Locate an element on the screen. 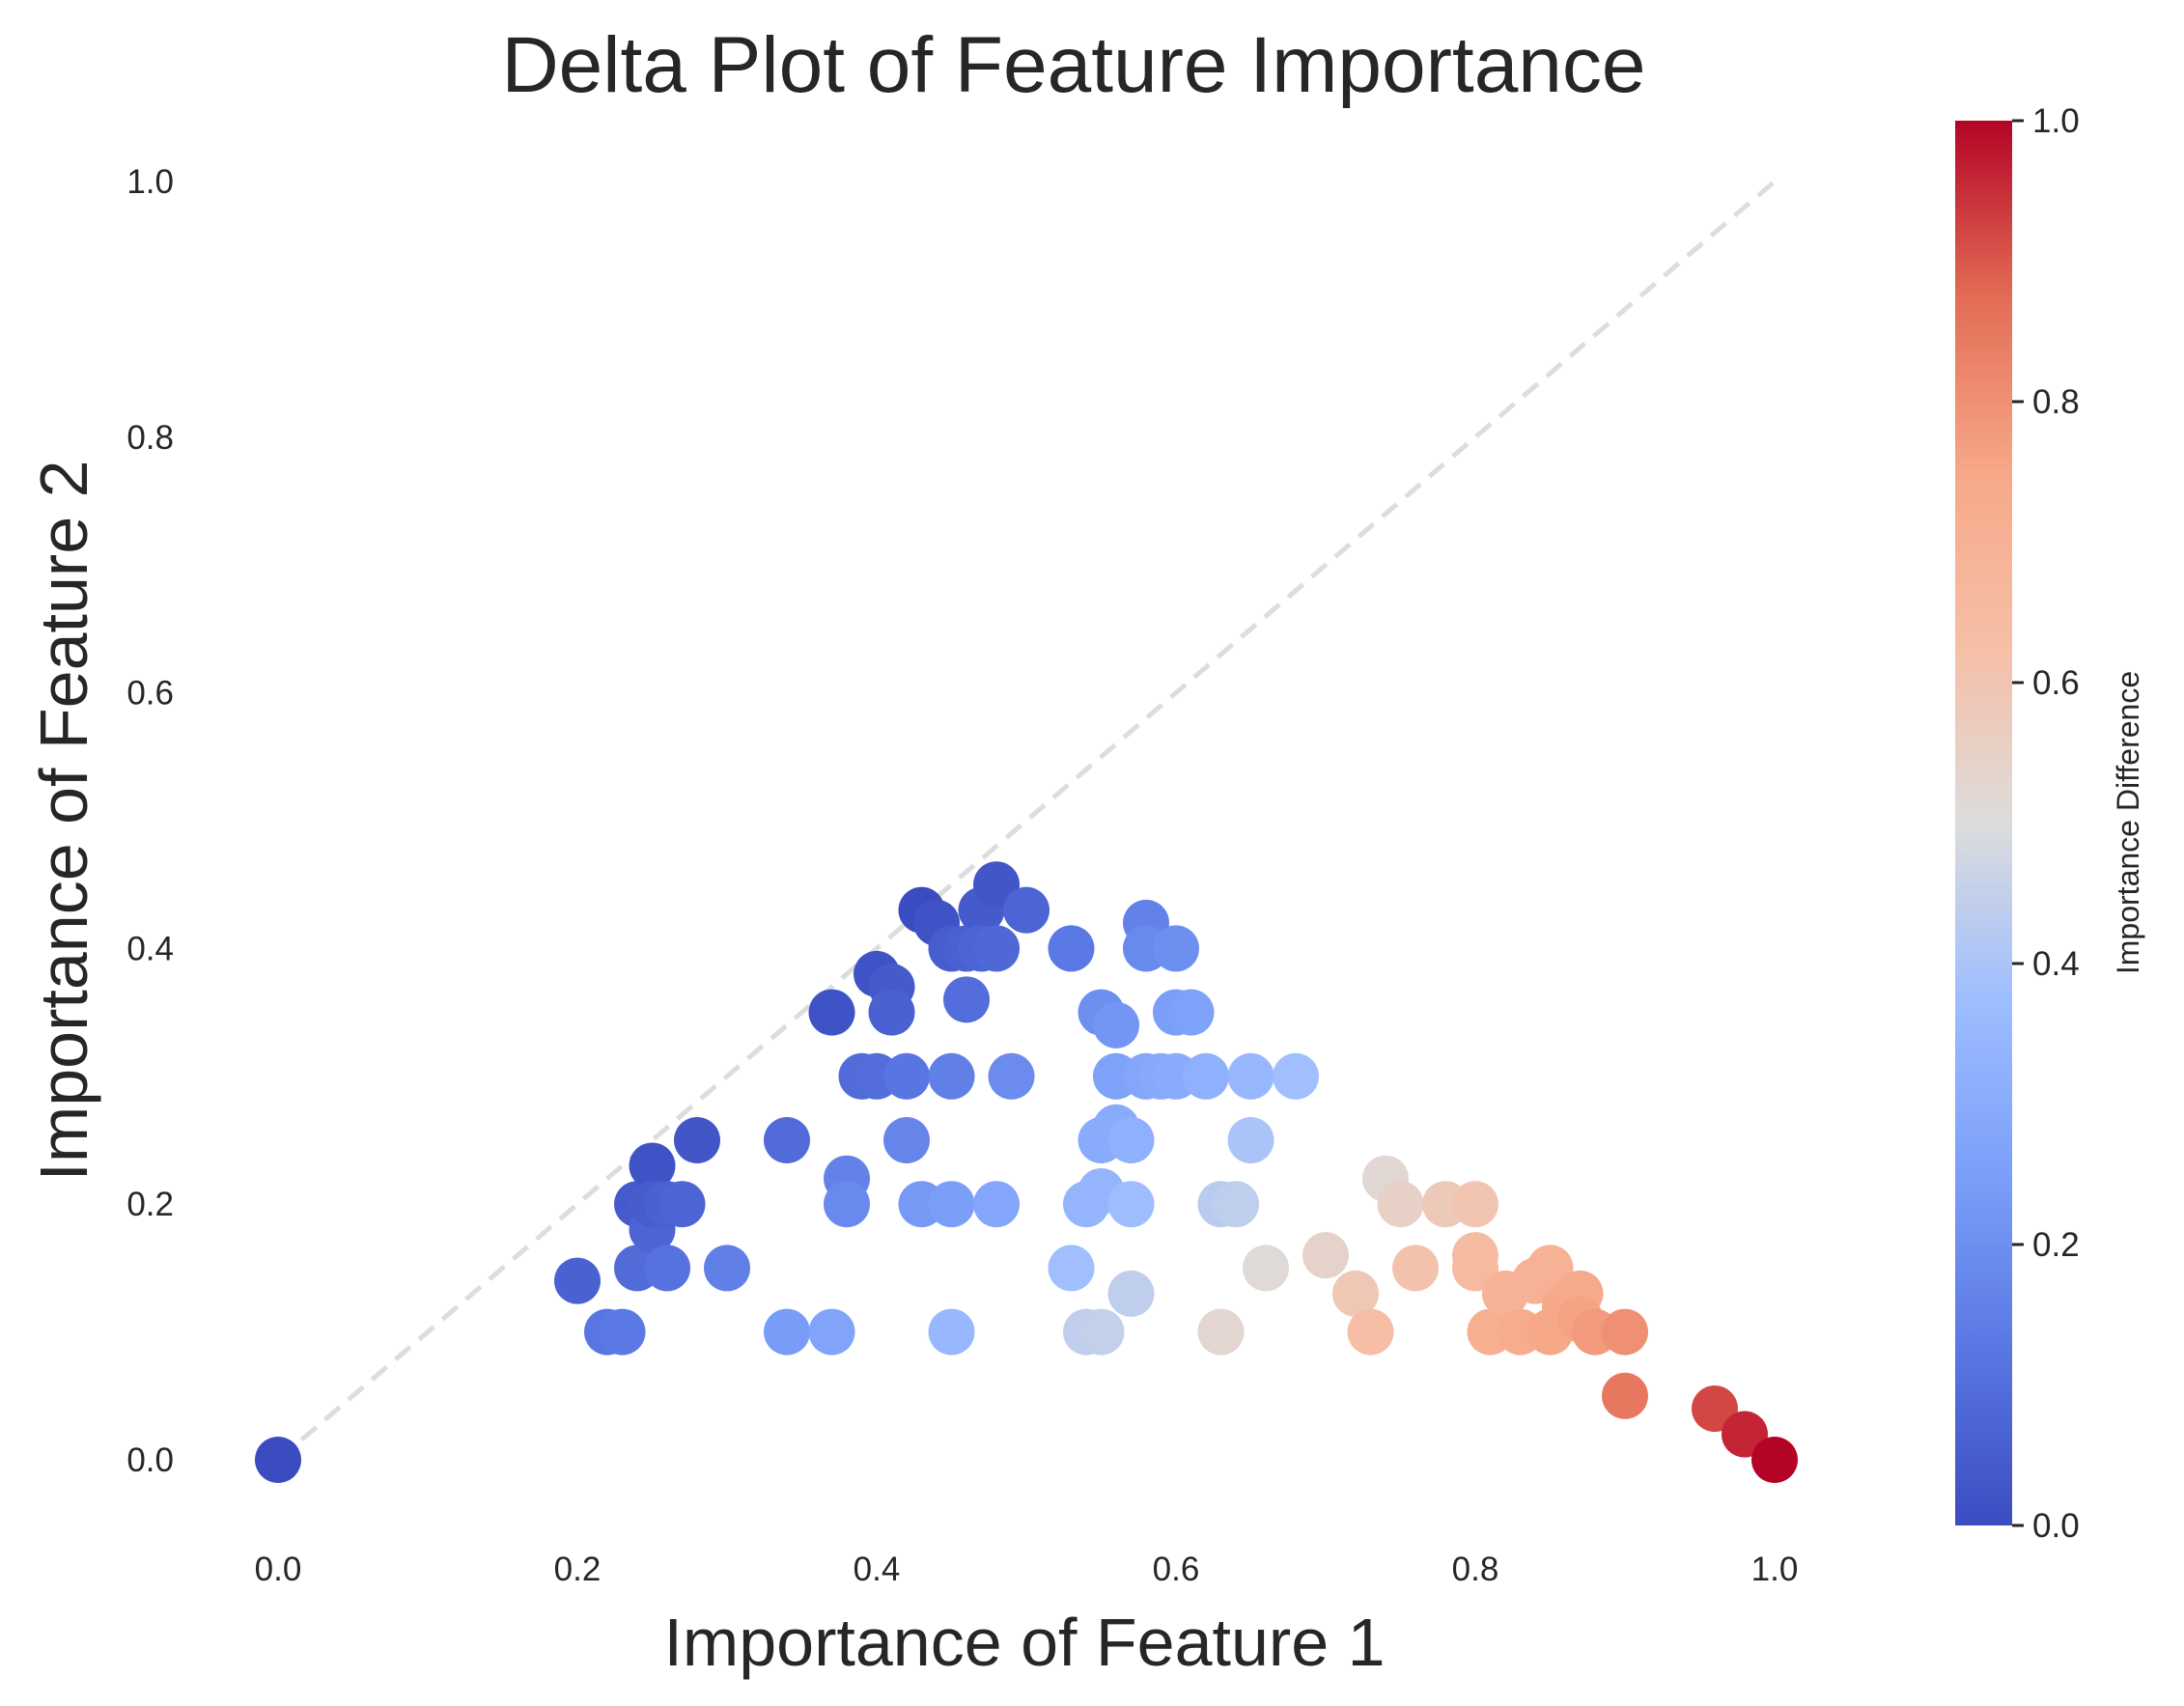 The height and width of the screenshot is (1706, 2184). colorbar-tick-label: 0.0 is located at coordinates (2056, 1526).